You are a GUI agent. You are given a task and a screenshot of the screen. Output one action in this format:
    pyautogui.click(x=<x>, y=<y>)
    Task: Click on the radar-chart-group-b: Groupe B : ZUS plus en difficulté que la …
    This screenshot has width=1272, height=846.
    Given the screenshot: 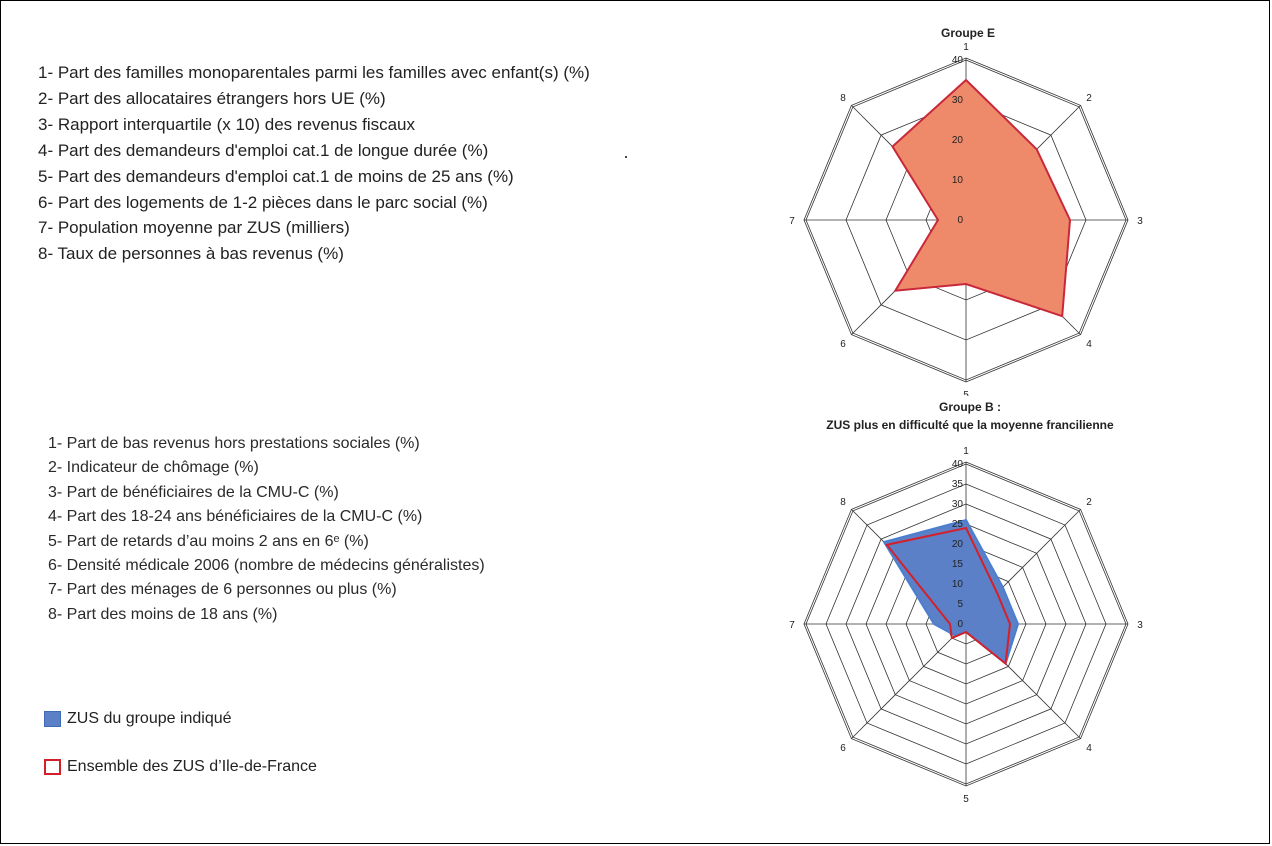 What is the action you would take?
    pyautogui.click(x=966, y=602)
    